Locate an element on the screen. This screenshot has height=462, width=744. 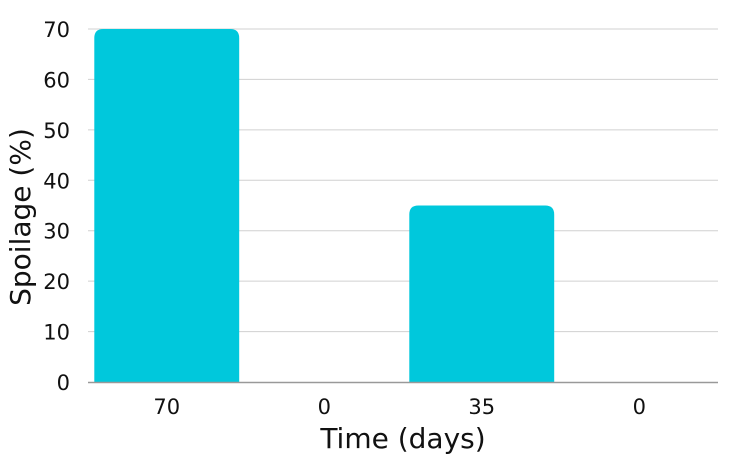
y-tick-label: 10 is located at coordinates (56, 333).